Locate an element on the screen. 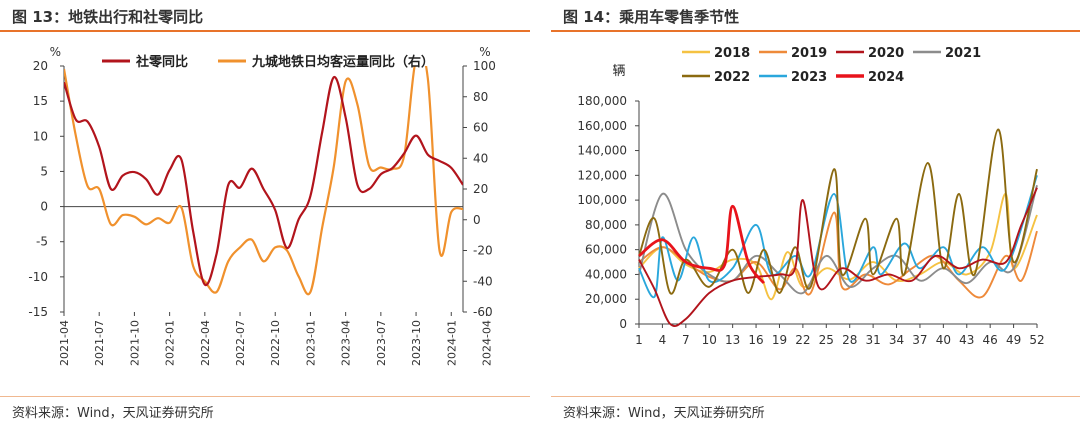 The height and width of the screenshot is (429, 1080). right-tick-label: 0 is located at coordinates (477, 220).